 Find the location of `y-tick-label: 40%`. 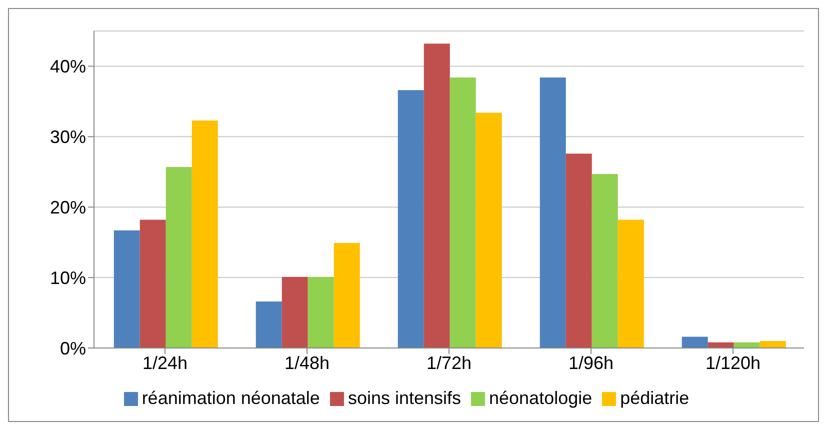

y-tick-label: 40% is located at coordinates (68, 66).